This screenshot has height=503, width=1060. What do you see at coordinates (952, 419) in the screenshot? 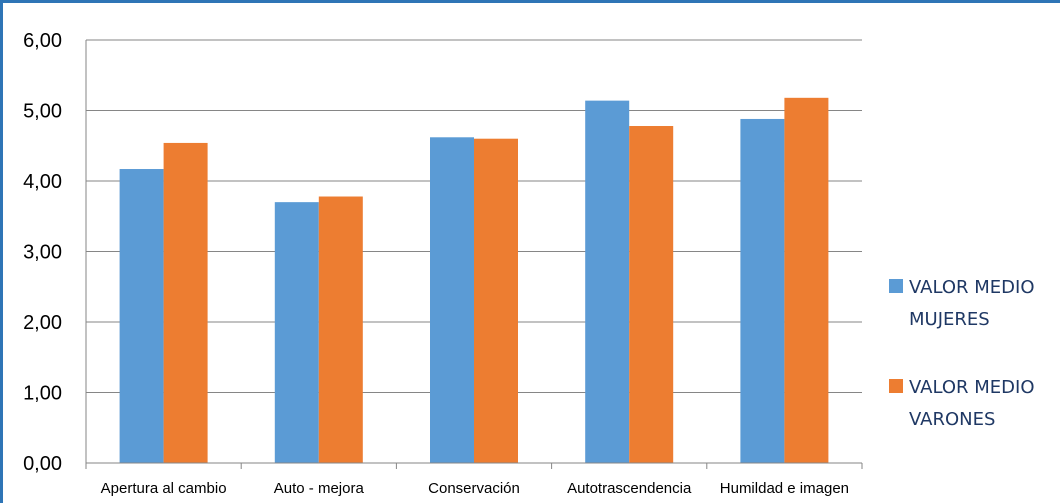
I see `legend-label: VARONES` at bounding box center [952, 419].